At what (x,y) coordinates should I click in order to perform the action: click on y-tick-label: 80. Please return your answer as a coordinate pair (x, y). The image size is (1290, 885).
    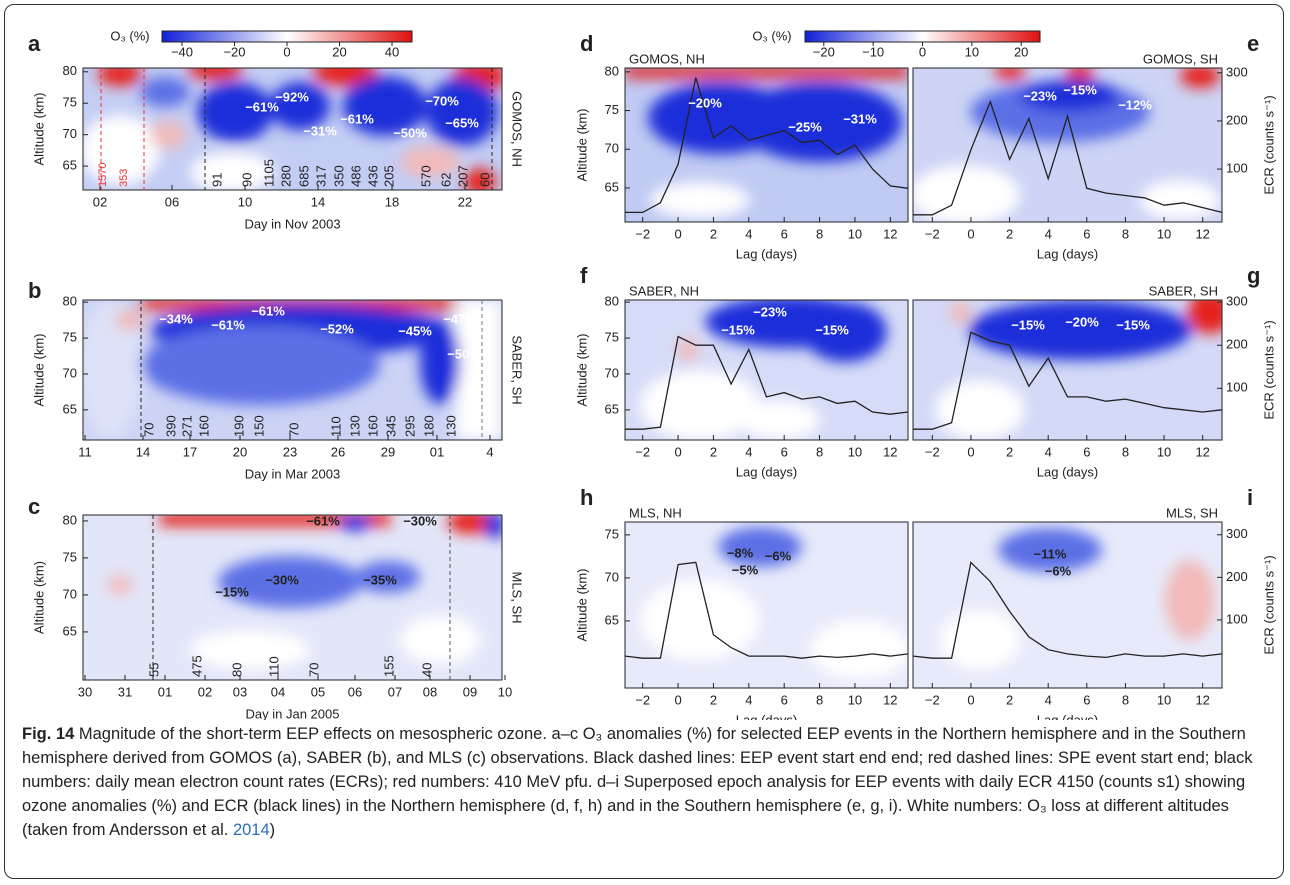
    Looking at the image, I should click on (612, 70).